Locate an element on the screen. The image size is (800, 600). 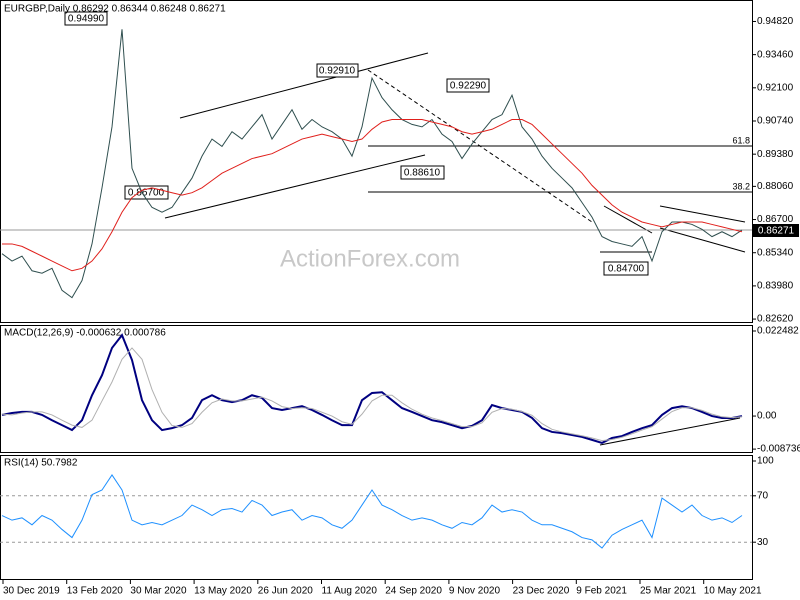
y-tick-label: -0.008736 is located at coordinates (778, 449).